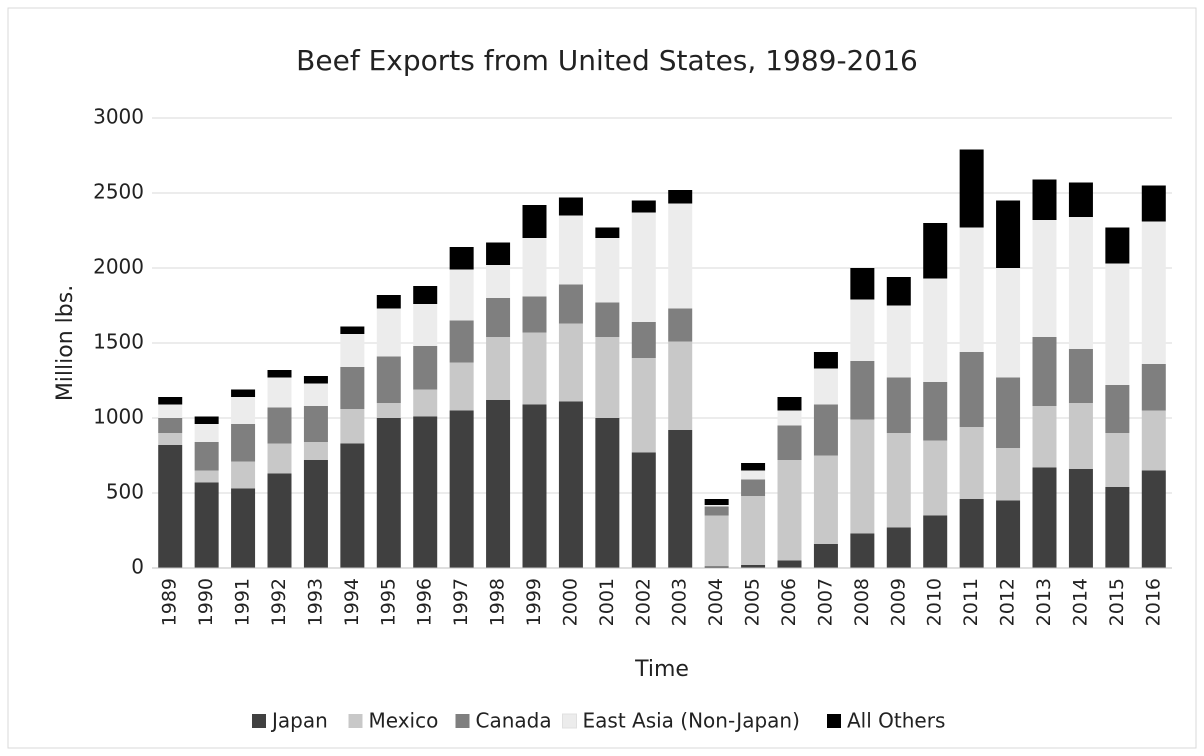 This screenshot has height=756, width=1204. I want to click on legend-label: All Others, so click(896, 721).